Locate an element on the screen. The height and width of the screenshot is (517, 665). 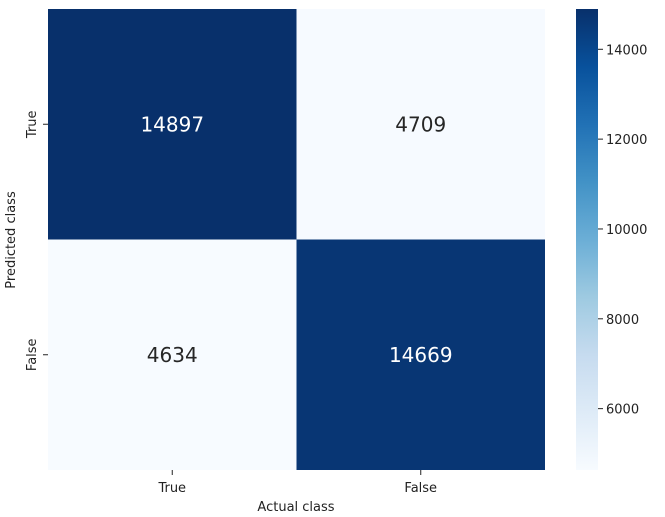
colorbar-tick-label: 6000 is located at coordinates (622, 410).